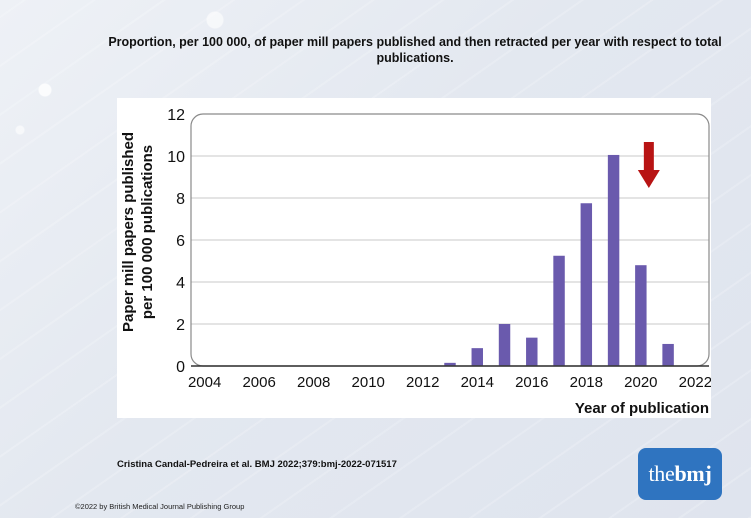 This screenshot has height=518, width=751. I want to click on bar-2013, so click(450, 364).